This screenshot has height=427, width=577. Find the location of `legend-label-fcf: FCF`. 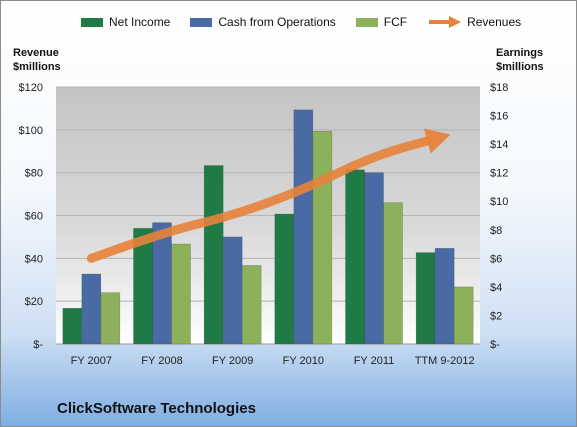

legend-label-fcf: FCF is located at coordinates (395, 22).